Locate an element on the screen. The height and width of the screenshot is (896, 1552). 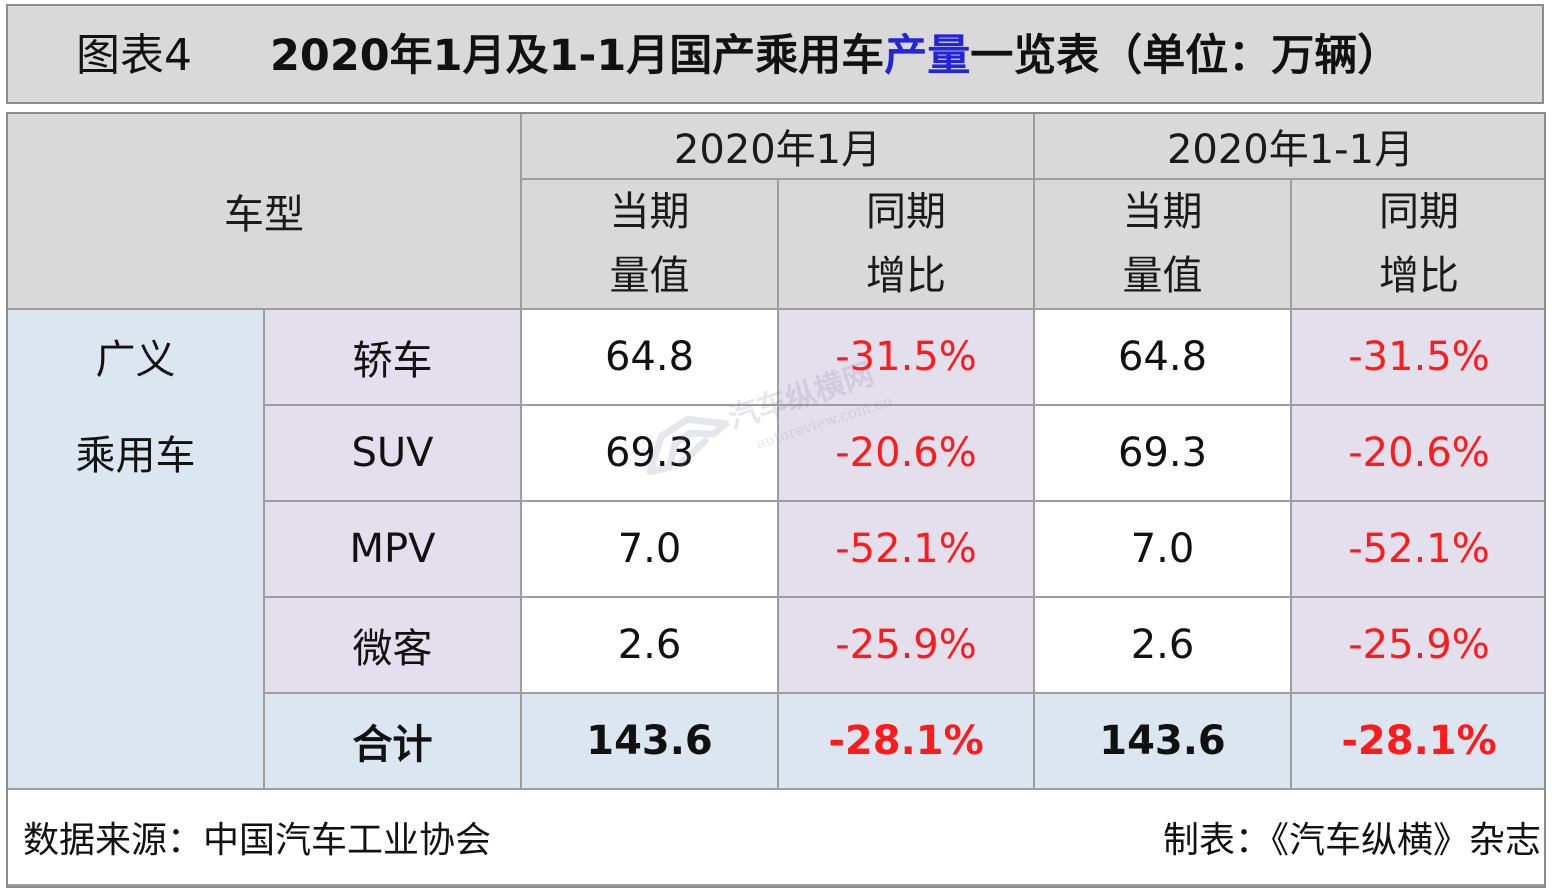
cell-total-ytd-growth: -28.1% is located at coordinates (1416, 741).